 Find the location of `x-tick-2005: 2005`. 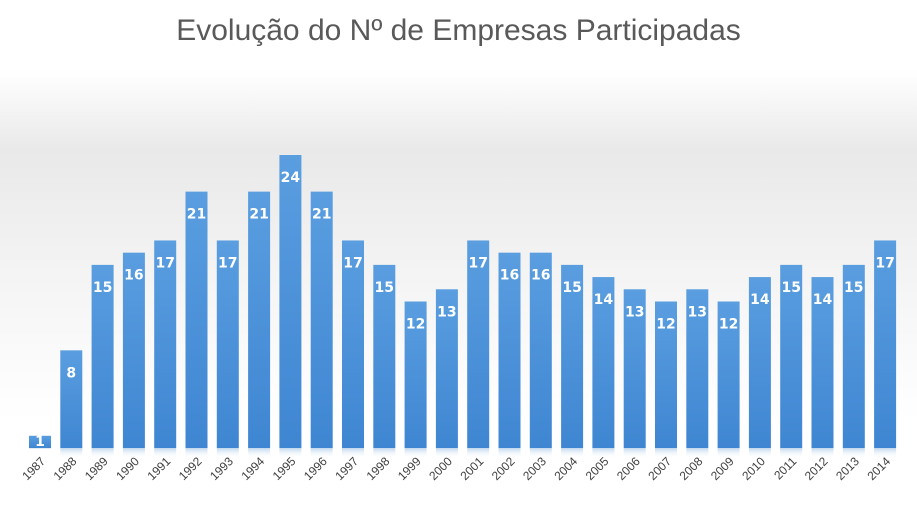

x-tick-2005: 2005 is located at coordinates (597, 468).